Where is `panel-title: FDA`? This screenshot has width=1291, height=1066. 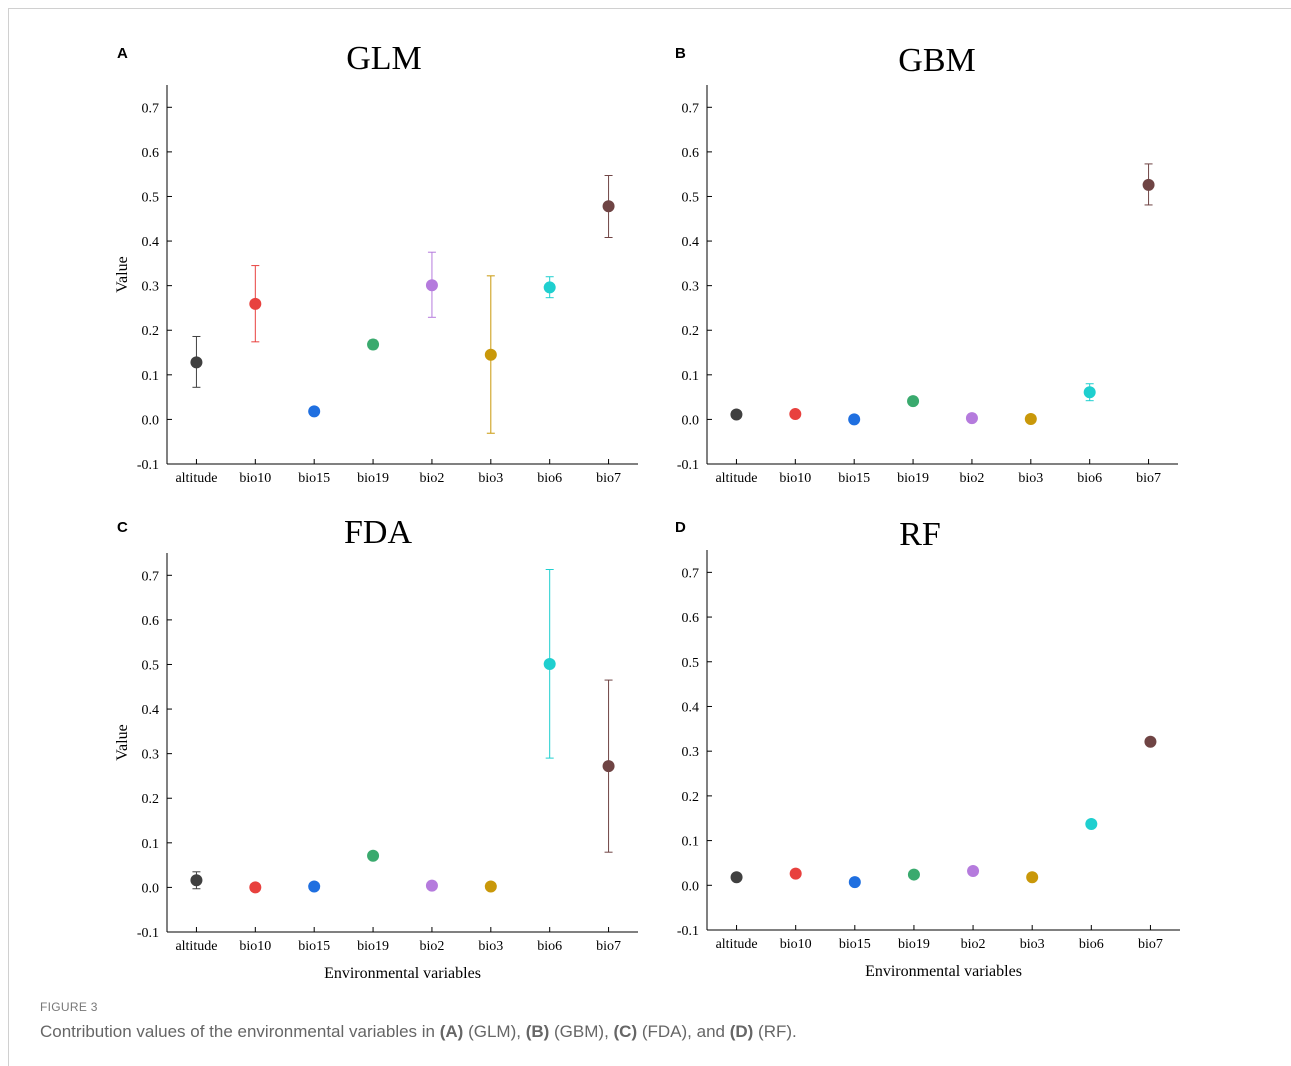
panel-title: FDA is located at coordinates (378, 532).